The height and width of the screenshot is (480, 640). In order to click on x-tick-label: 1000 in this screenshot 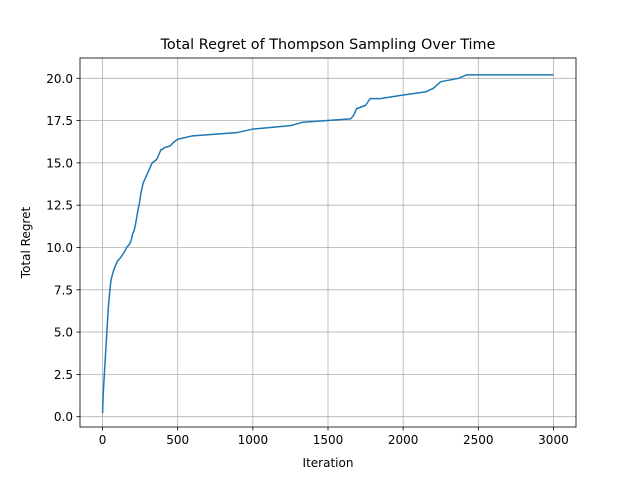, I will do `click(253, 440)`.